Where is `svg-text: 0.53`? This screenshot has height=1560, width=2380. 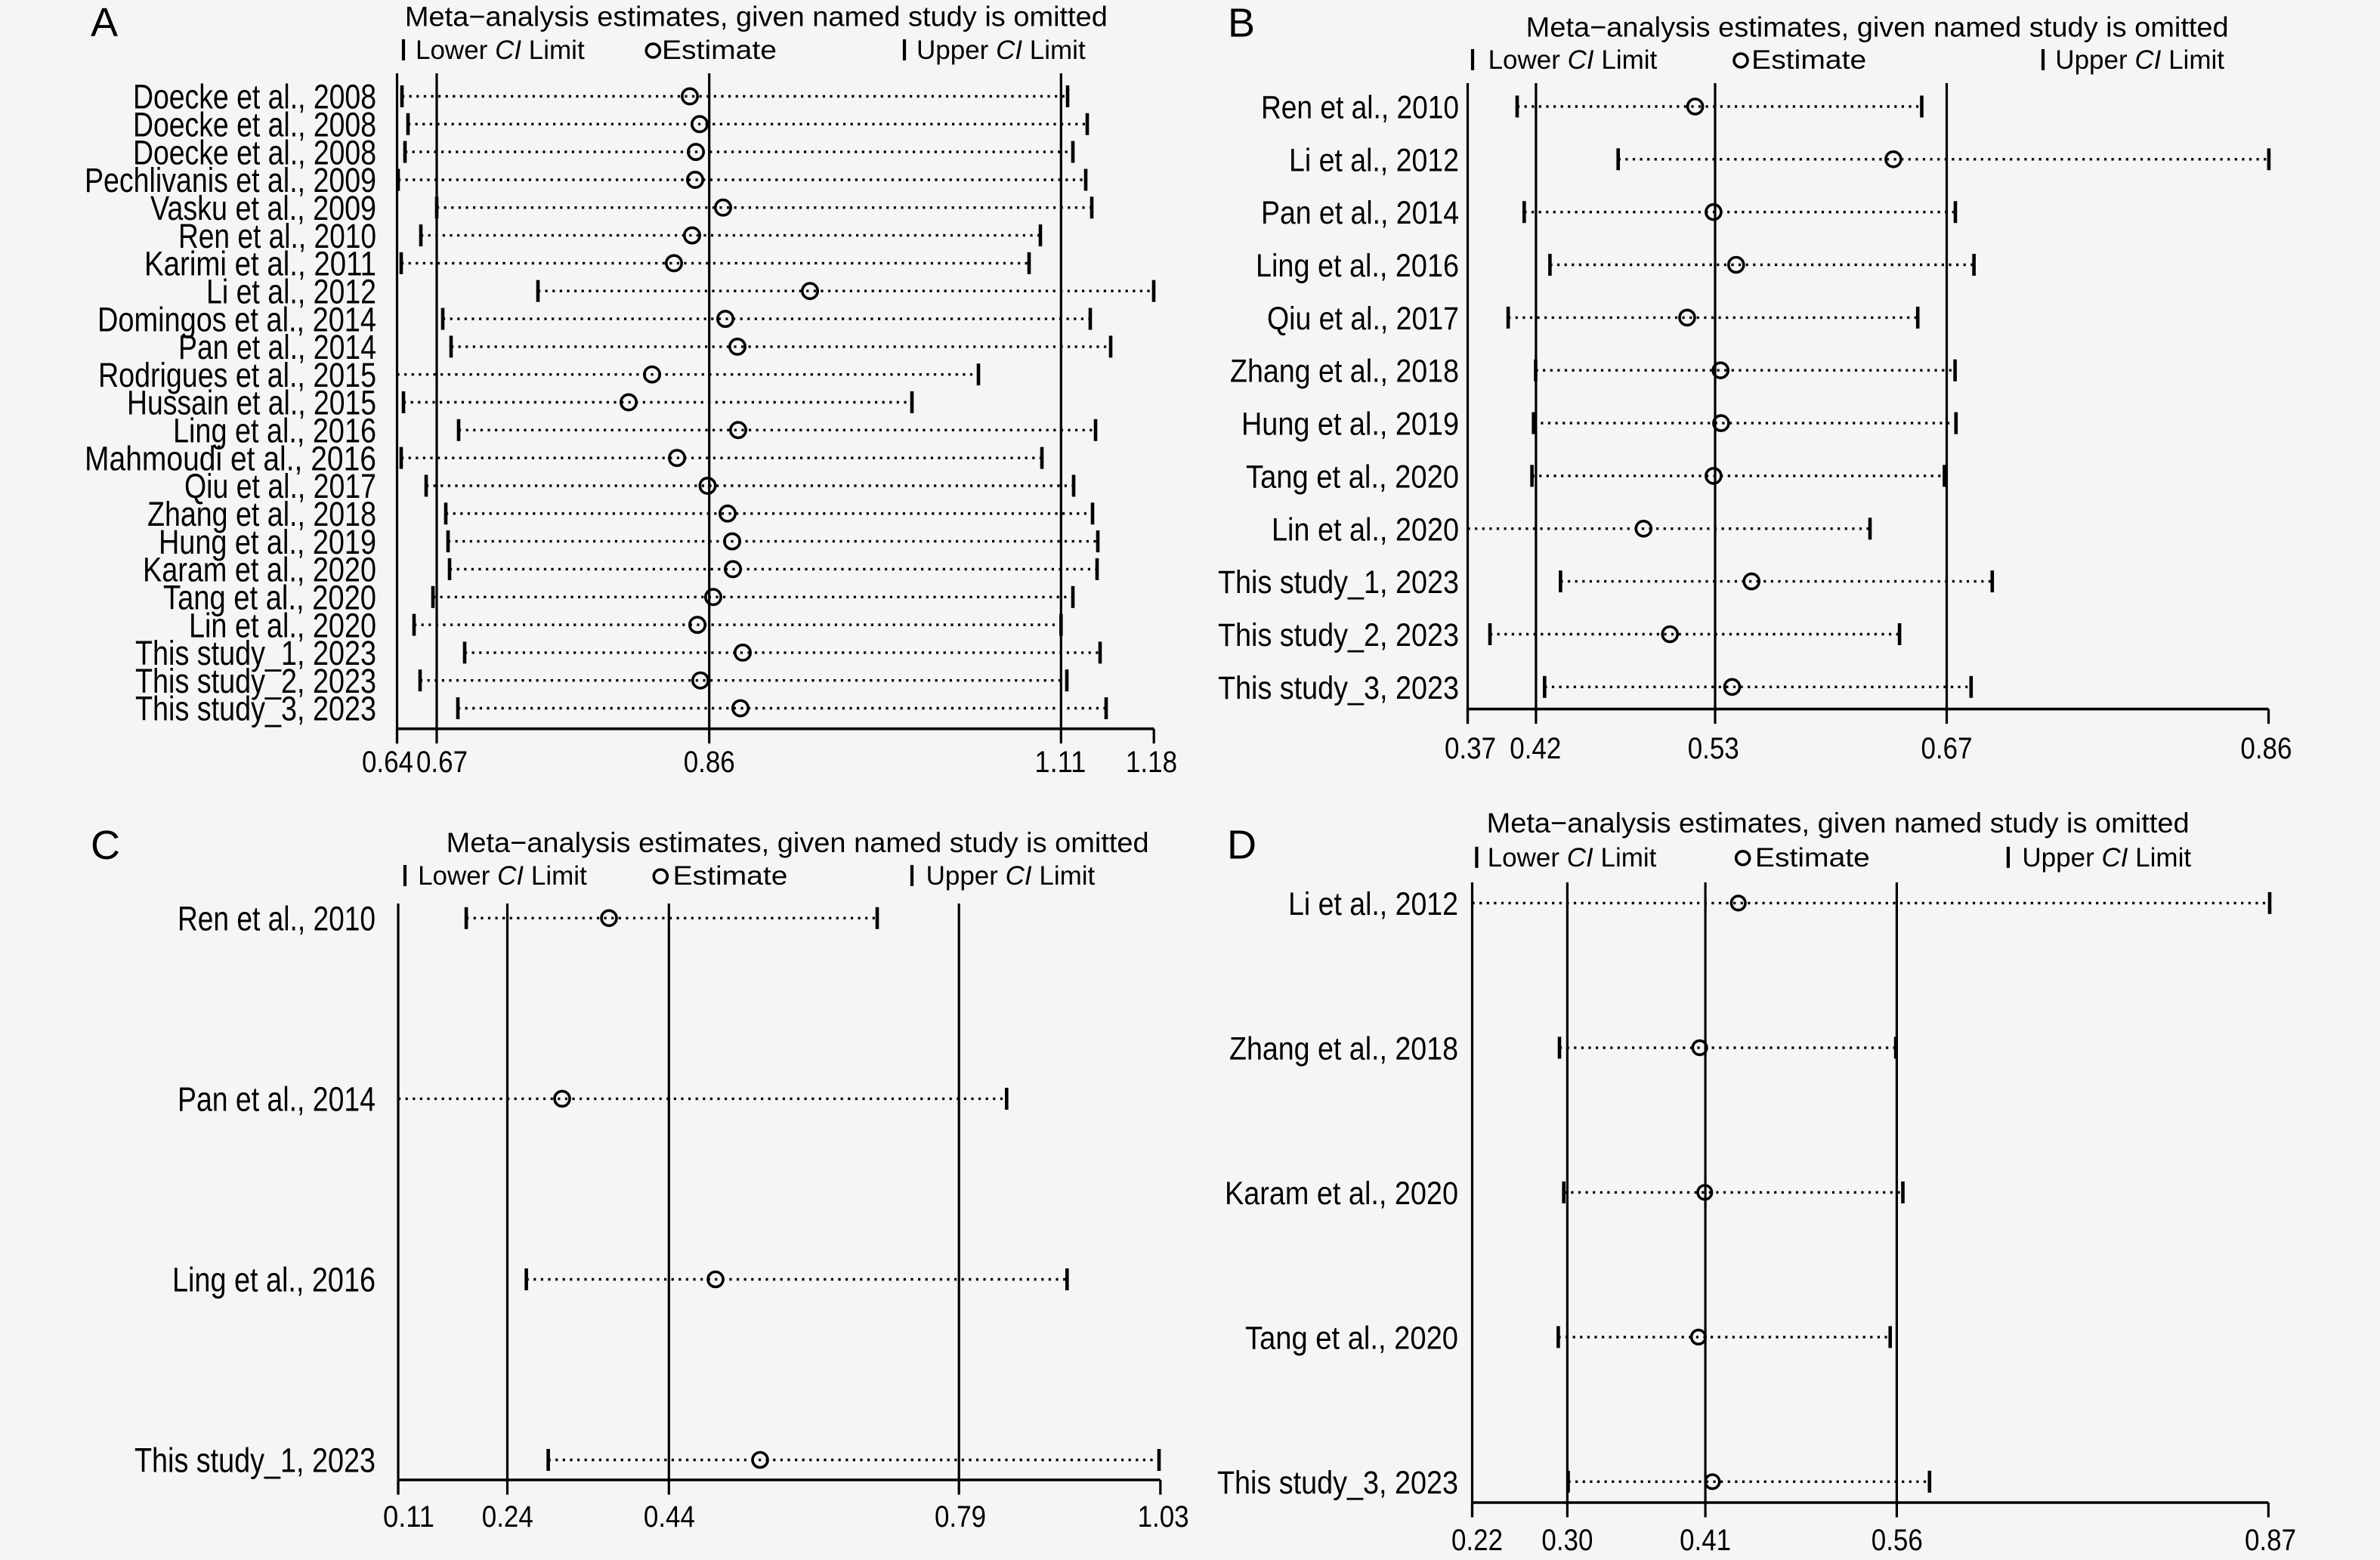
svg-text: 0.53 is located at coordinates (1713, 748).